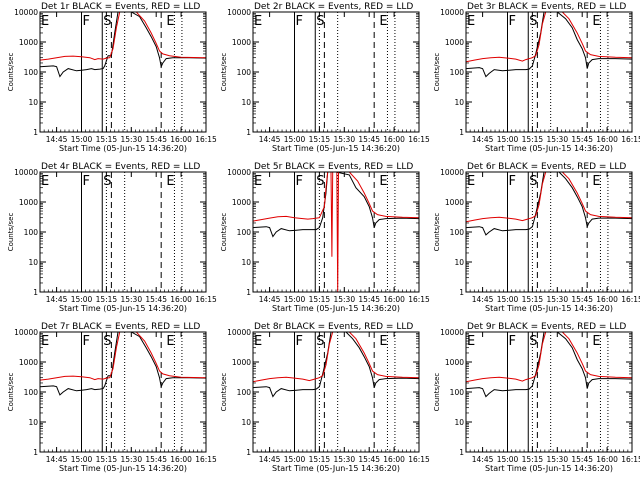 The image size is (640, 480). I want to click on panel-title: Det 8r BLACK = Events, RED = LLD, so click(333, 327).